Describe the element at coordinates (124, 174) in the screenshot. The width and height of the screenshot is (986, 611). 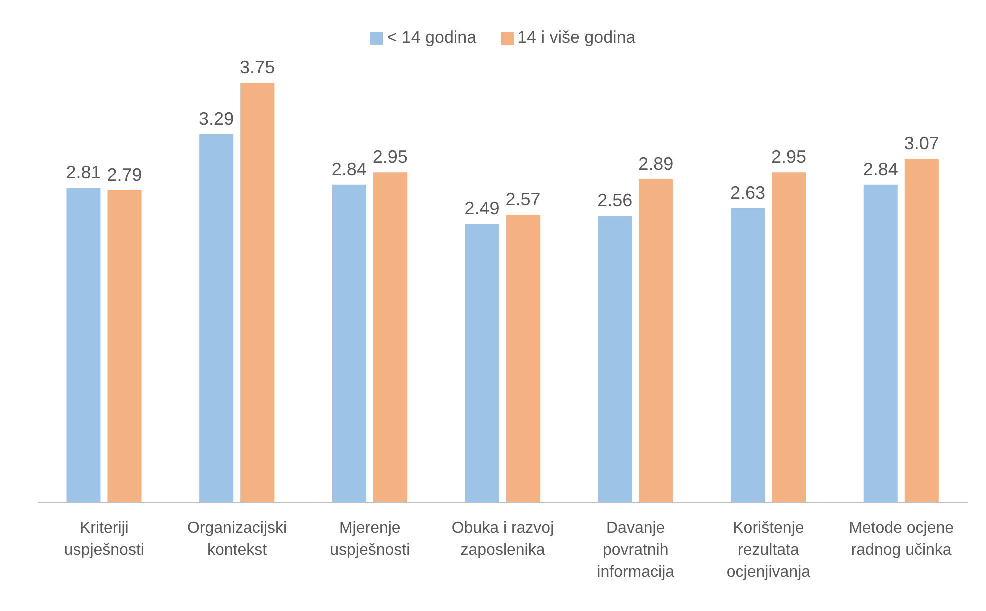
I see `data-label: 2.79` at that location.